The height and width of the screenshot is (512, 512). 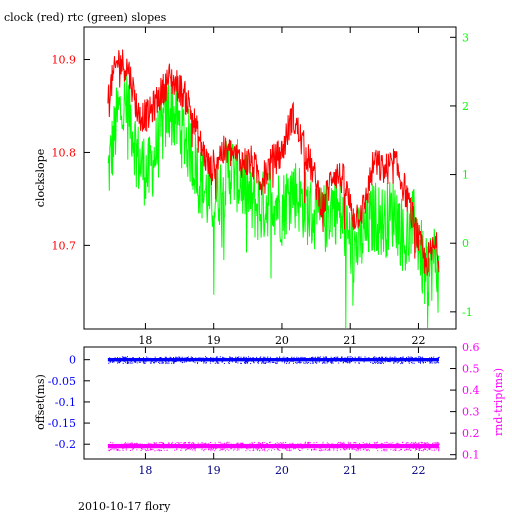 What do you see at coordinates (465, 401) in the screenshot?
I see `bottom-y-axis-right: 0.1 0.2 0.3 0.4 0.5 0.6` at bounding box center [465, 401].